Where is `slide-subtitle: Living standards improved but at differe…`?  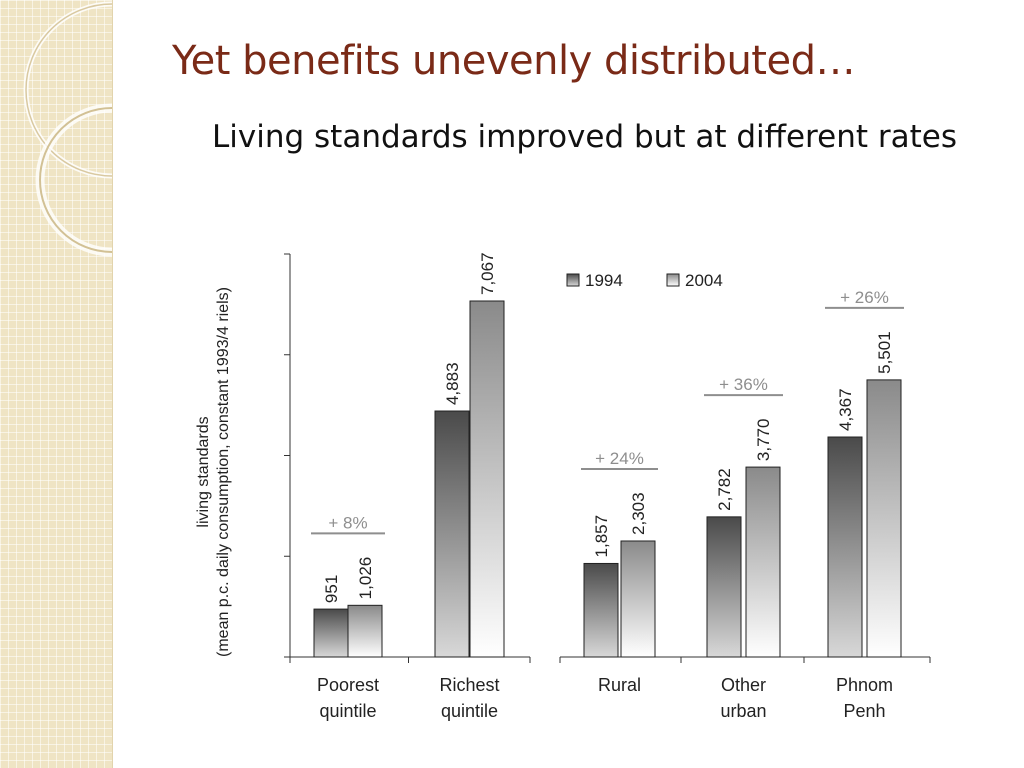
slide-subtitle: Living standards improved but at differe… is located at coordinates (584, 137).